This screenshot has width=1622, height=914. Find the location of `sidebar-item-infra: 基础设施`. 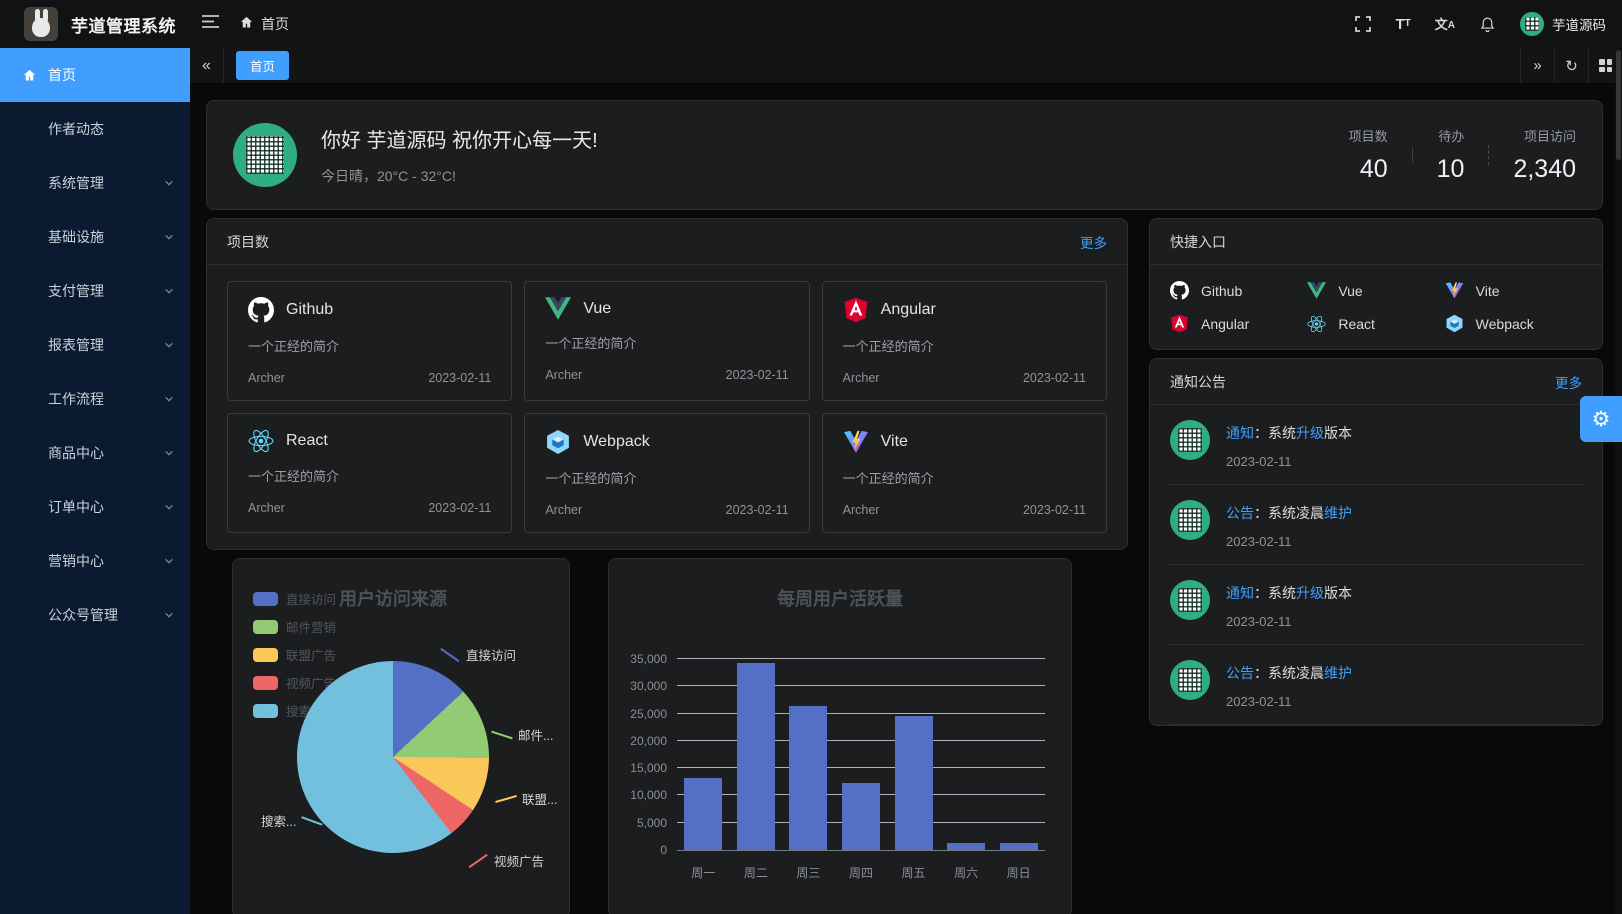

sidebar-item-infra: 基础设施 is located at coordinates (95, 237).